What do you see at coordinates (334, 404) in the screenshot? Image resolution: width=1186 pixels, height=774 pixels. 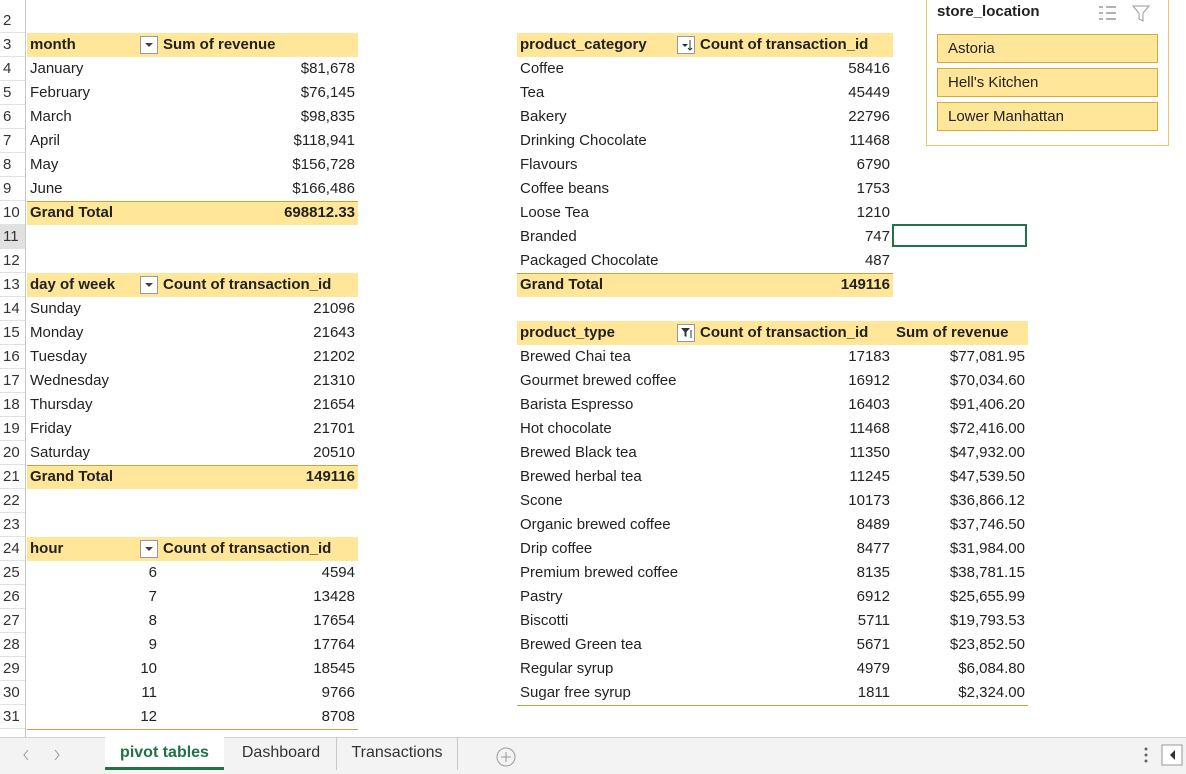 I see `table-cell: 21654` at bounding box center [334, 404].